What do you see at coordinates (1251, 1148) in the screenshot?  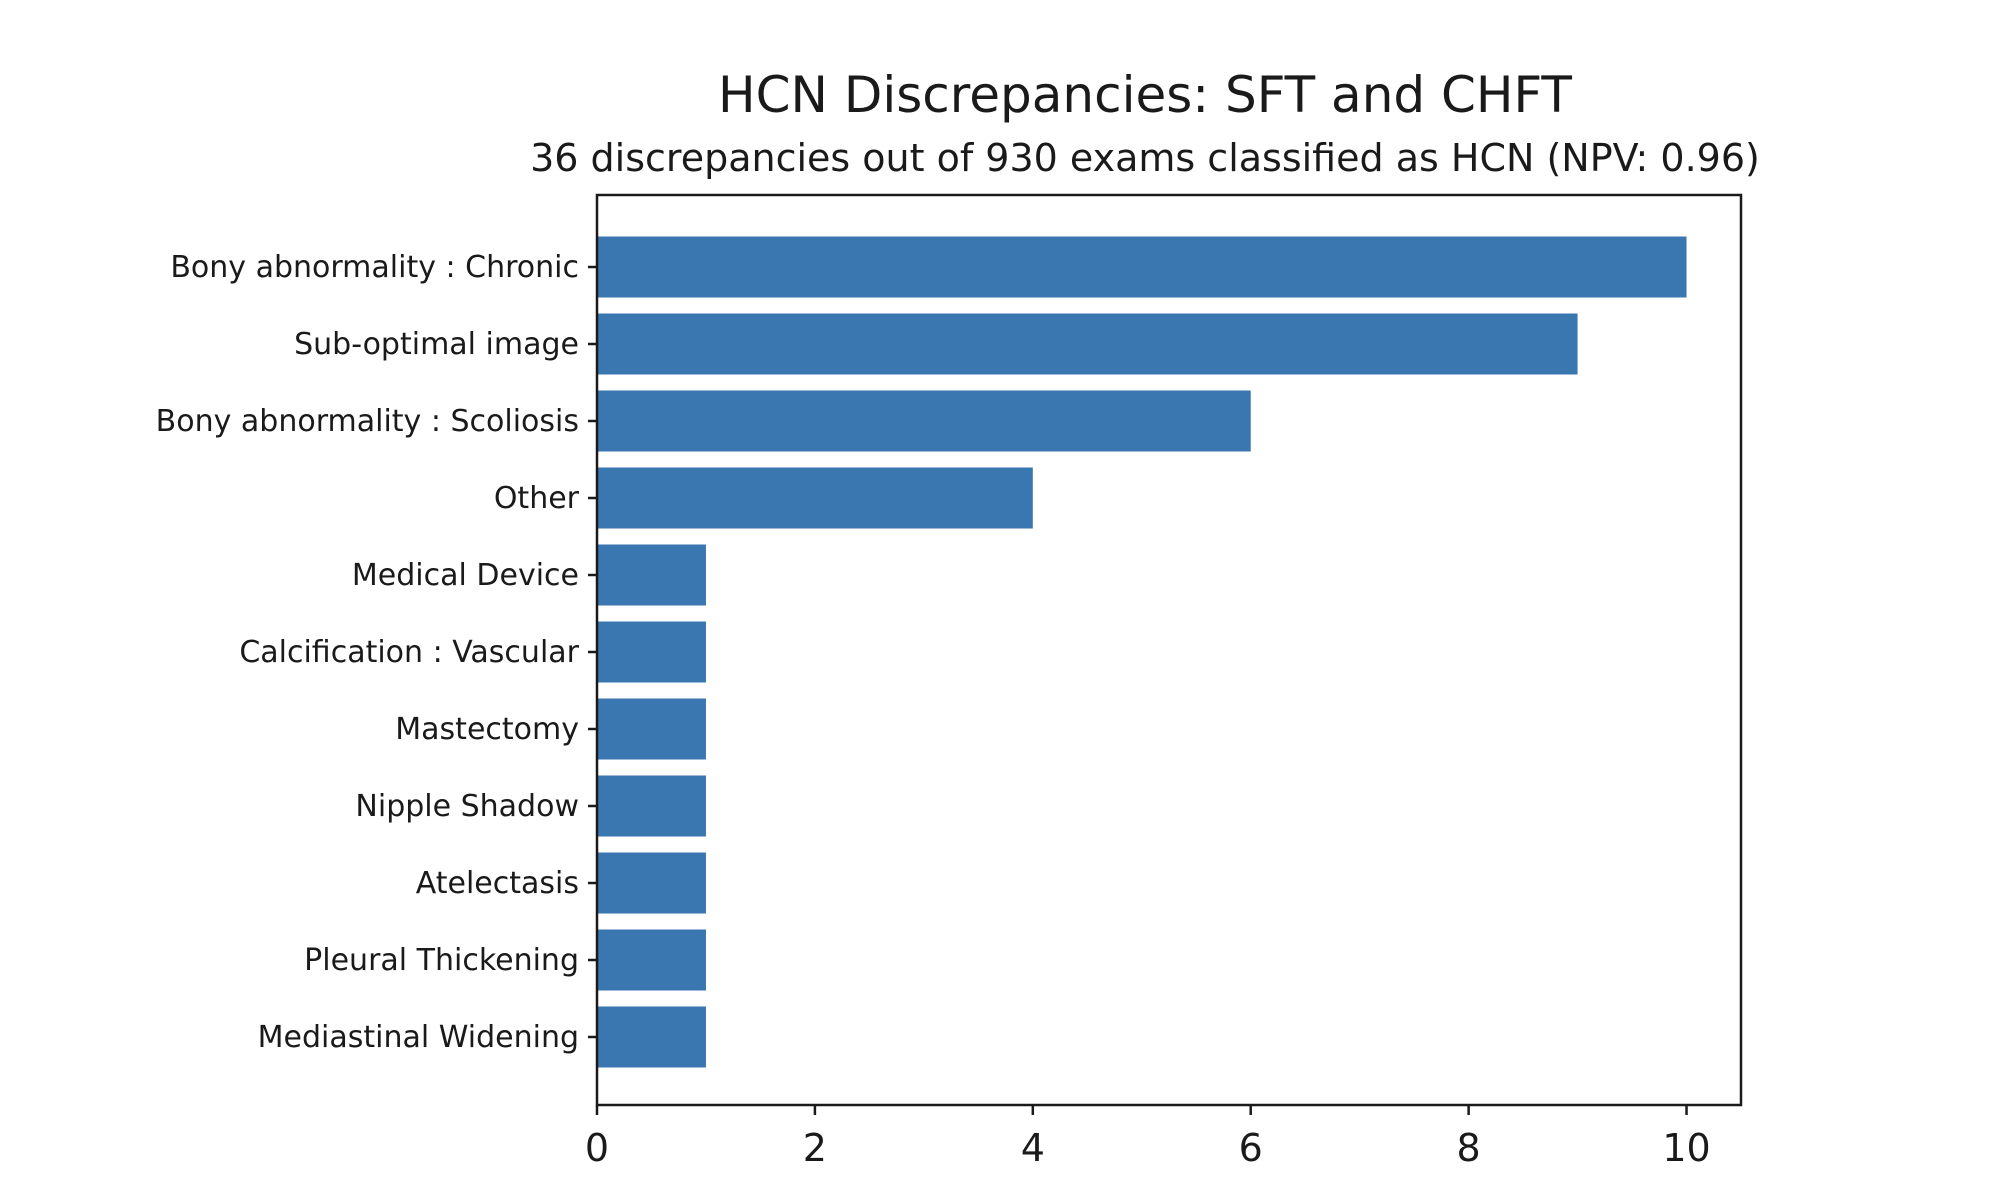 I see `x-tick-label: 6` at bounding box center [1251, 1148].